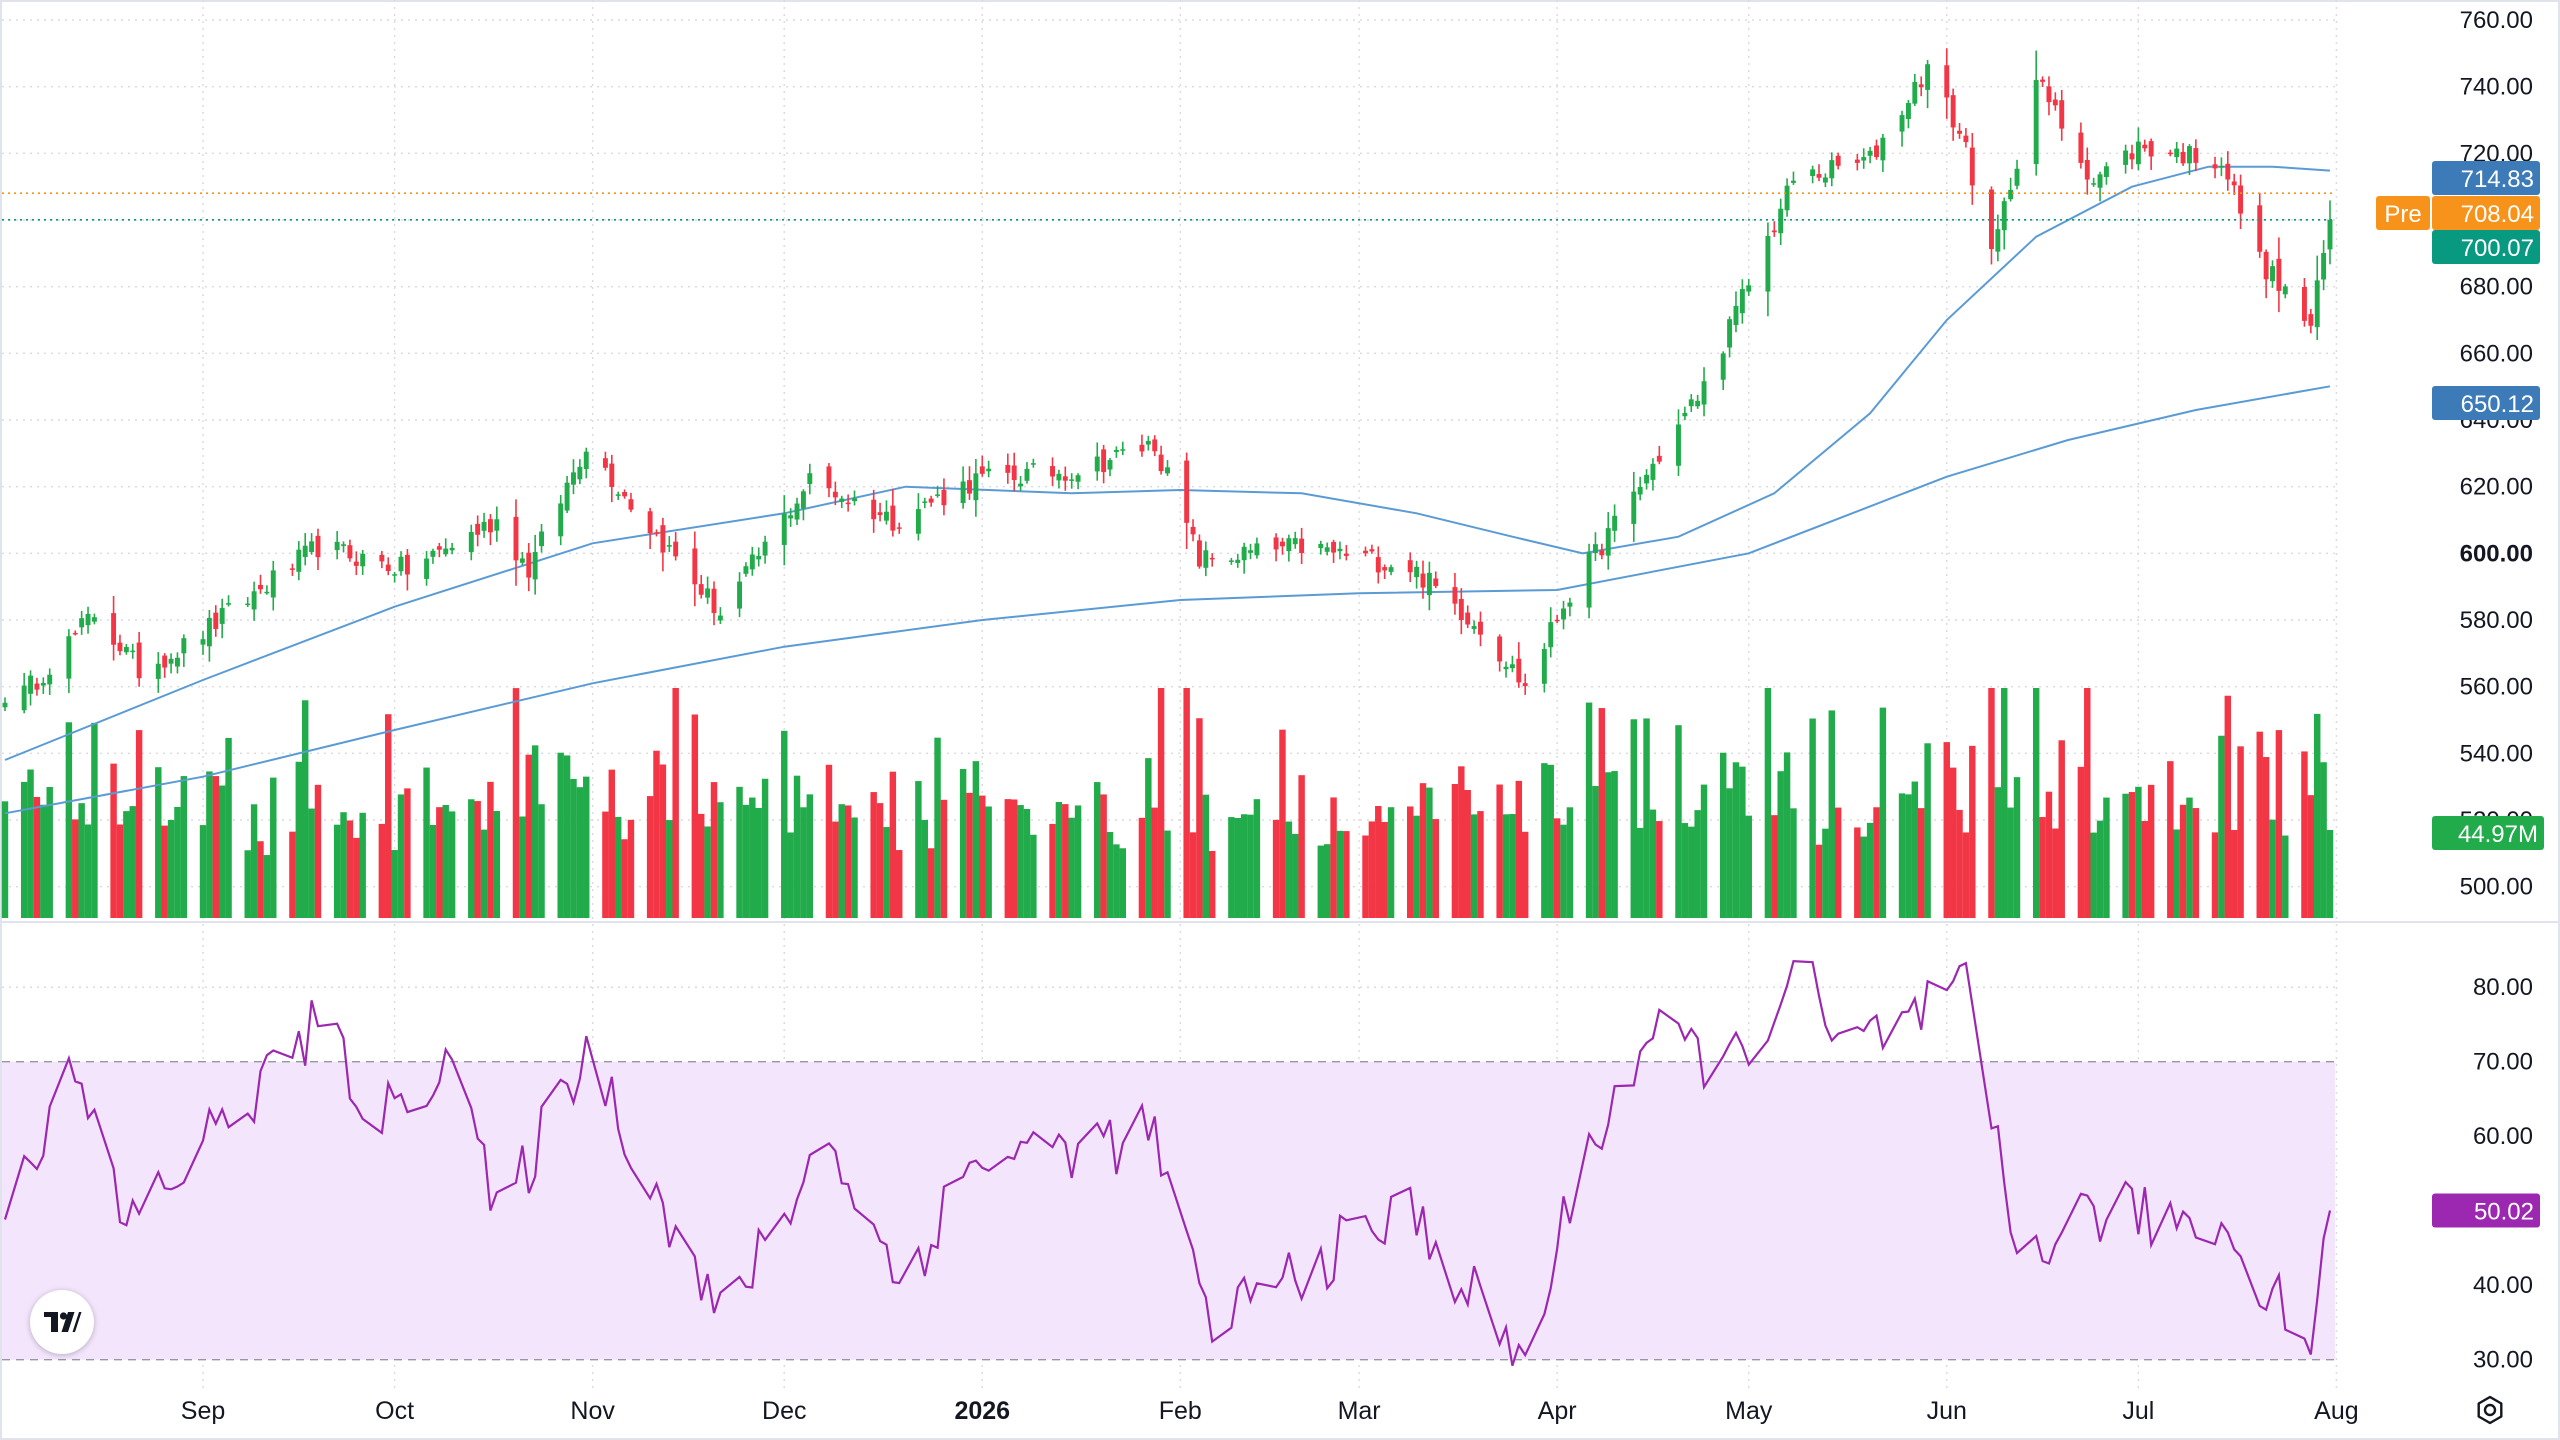 The image size is (2560, 1440). I want to click on rsi-value-label-bg, so click(2486, 1210).